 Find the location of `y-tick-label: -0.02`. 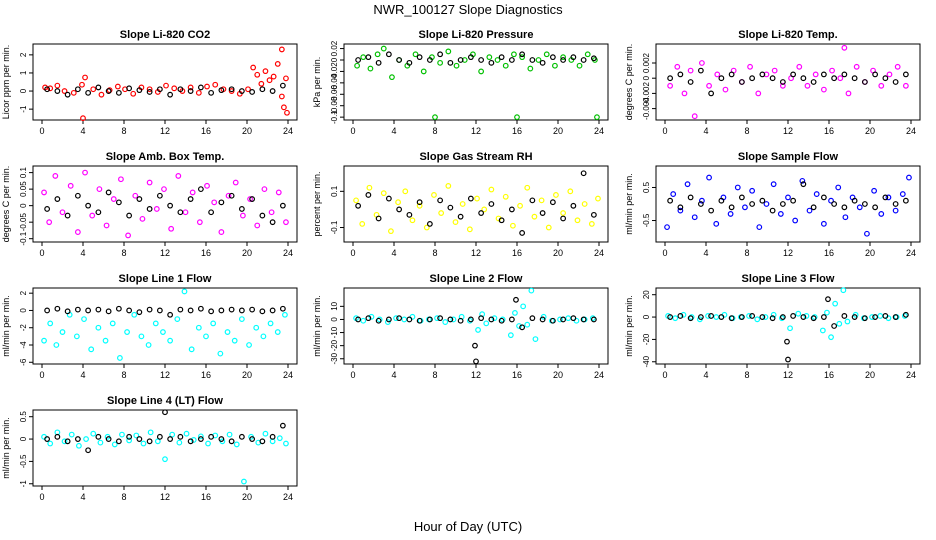

y-tick-label: -0.02 is located at coordinates (334, 71).